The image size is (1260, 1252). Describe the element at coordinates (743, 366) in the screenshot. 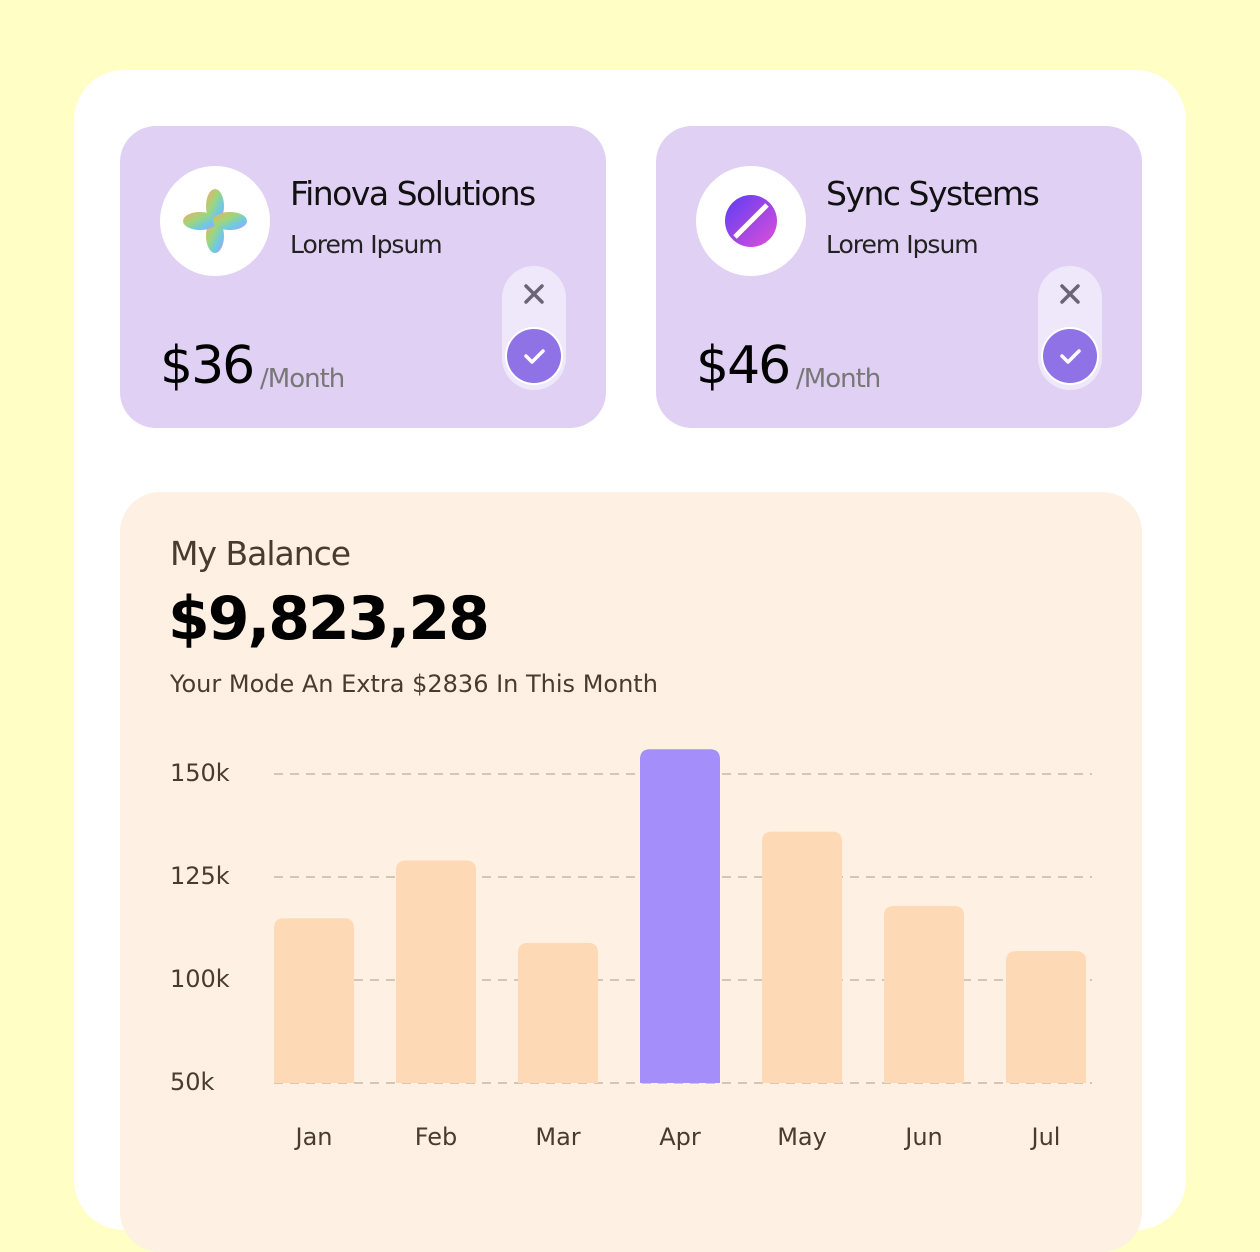

I see `price: $46` at that location.